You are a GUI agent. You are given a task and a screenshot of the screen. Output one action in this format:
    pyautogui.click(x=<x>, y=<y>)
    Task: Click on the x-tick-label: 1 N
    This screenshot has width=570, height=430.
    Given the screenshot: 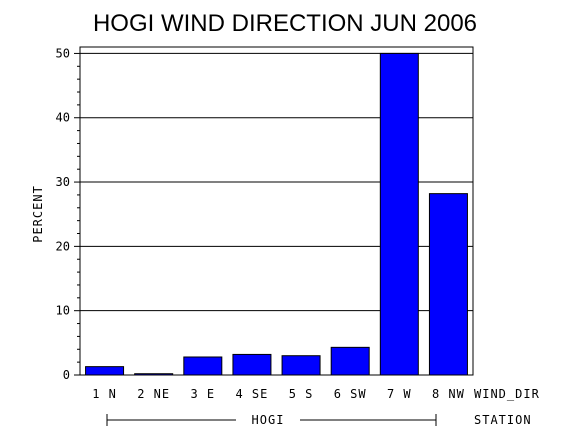 What is the action you would take?
    pyautogui.click(x=104, y=394)
    